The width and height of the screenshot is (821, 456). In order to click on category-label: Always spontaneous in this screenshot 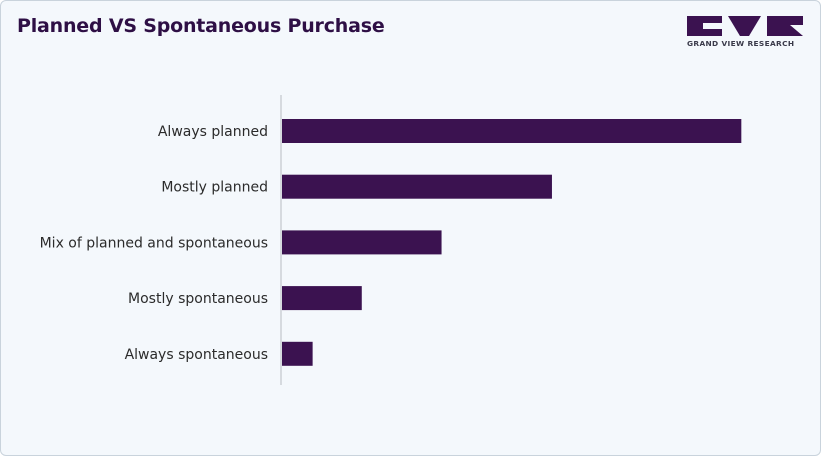, I will do `click(196, 355)`.